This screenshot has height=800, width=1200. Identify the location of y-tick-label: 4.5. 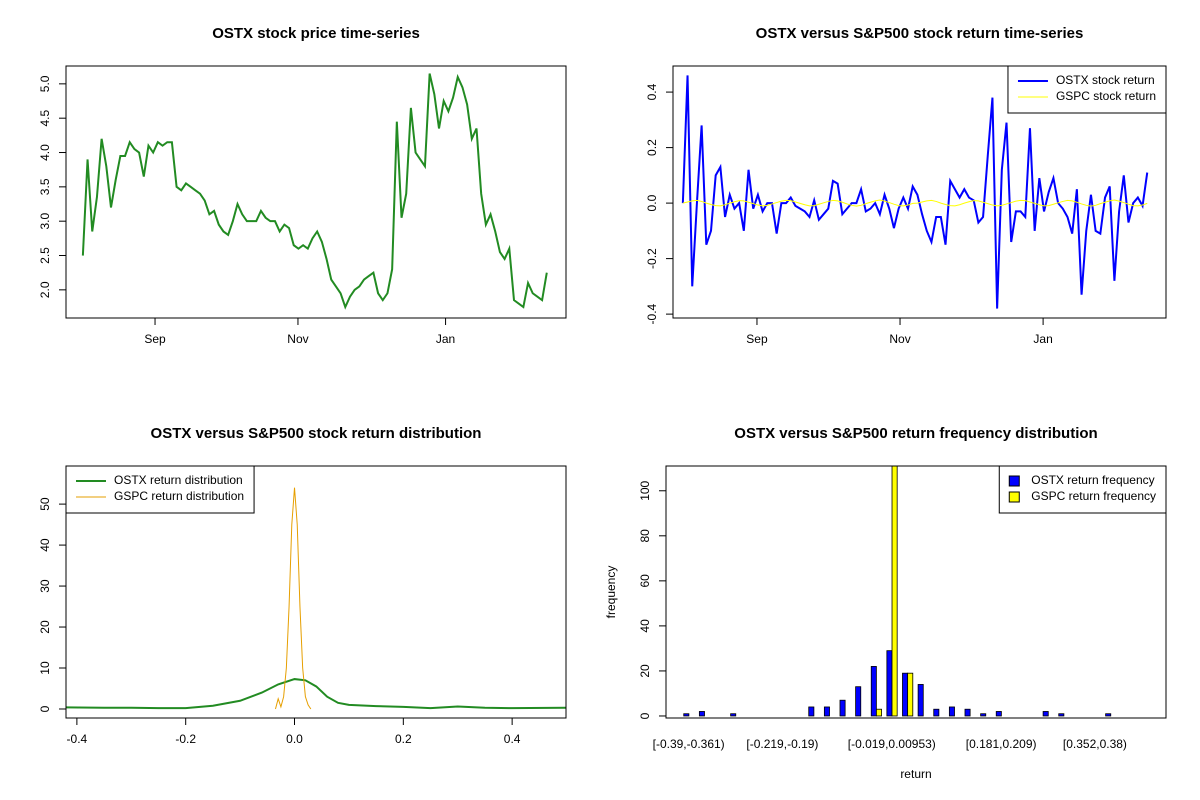
(45, 118).